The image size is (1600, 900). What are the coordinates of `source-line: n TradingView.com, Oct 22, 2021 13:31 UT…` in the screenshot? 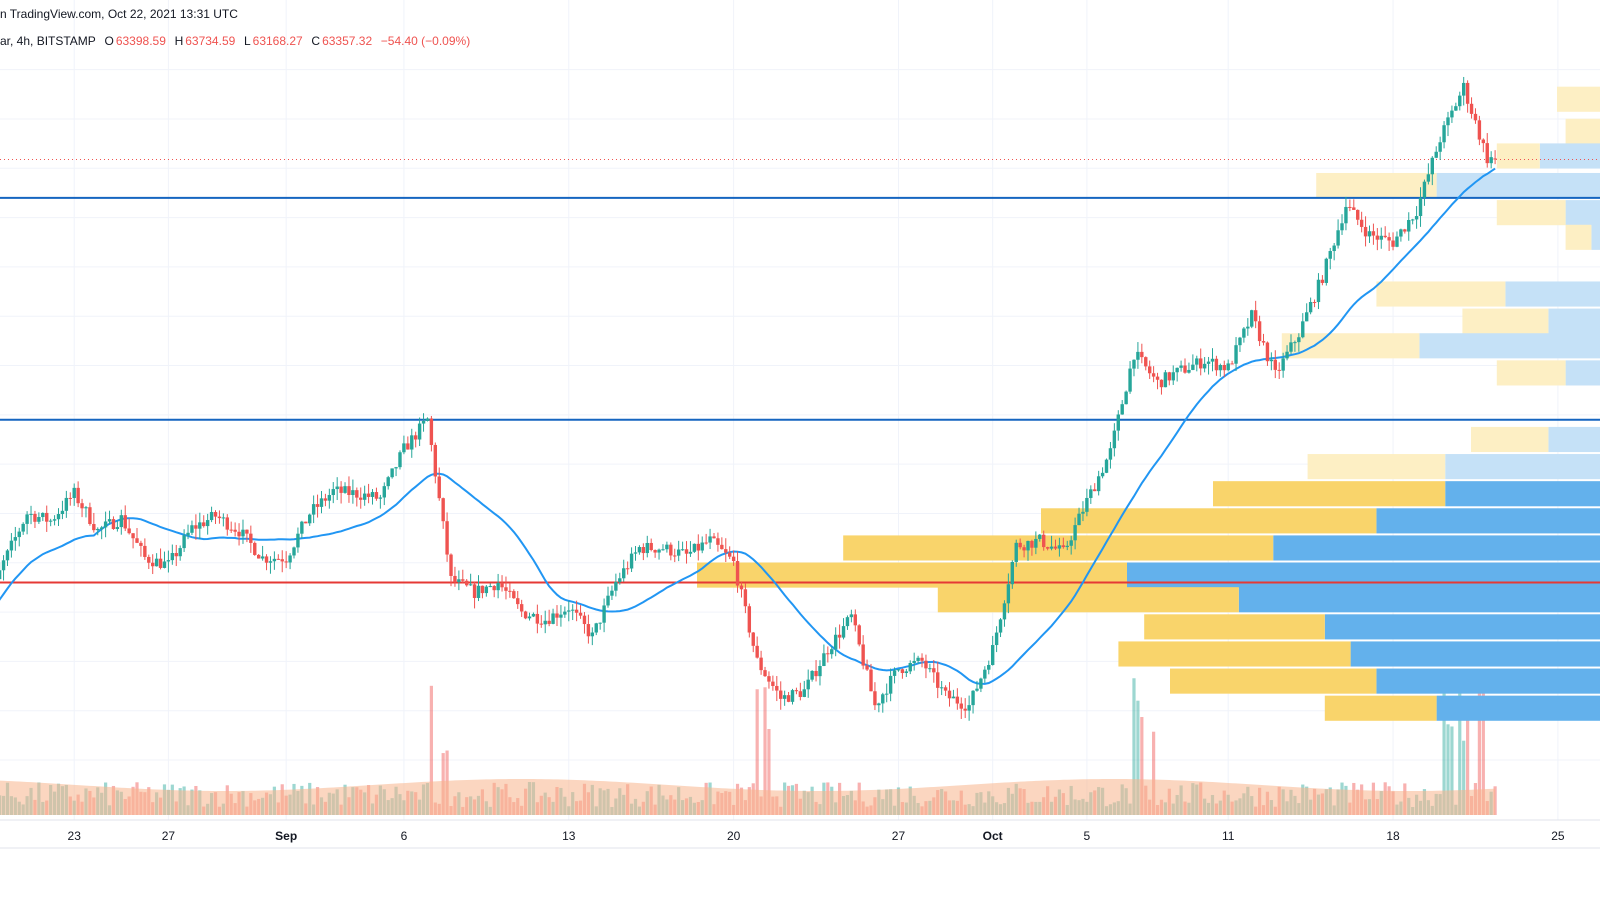 It's located at (119, 14).